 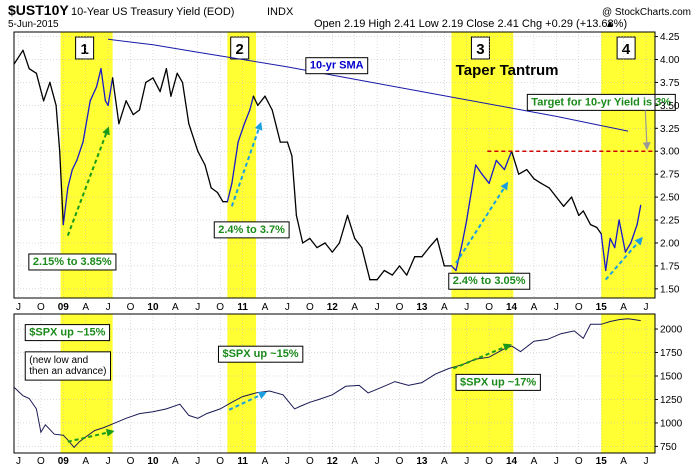 I want to click on y-tick-label: 4.00, so click(x=670, y=60).